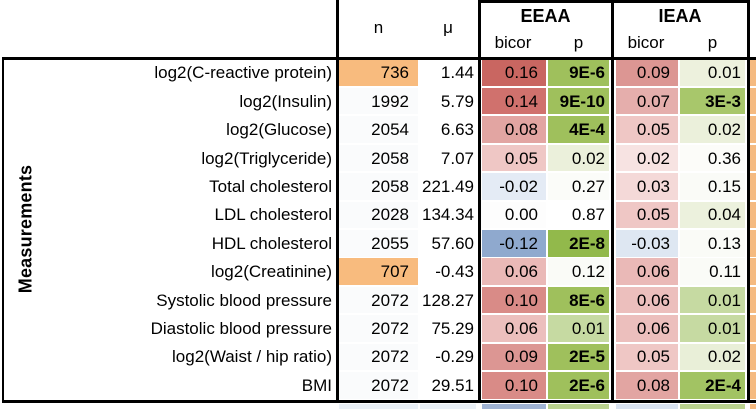  Describe the element at coordinates (712, 215) in the screenshot. I see `ieaa-p-cell: 0.04` at that location.